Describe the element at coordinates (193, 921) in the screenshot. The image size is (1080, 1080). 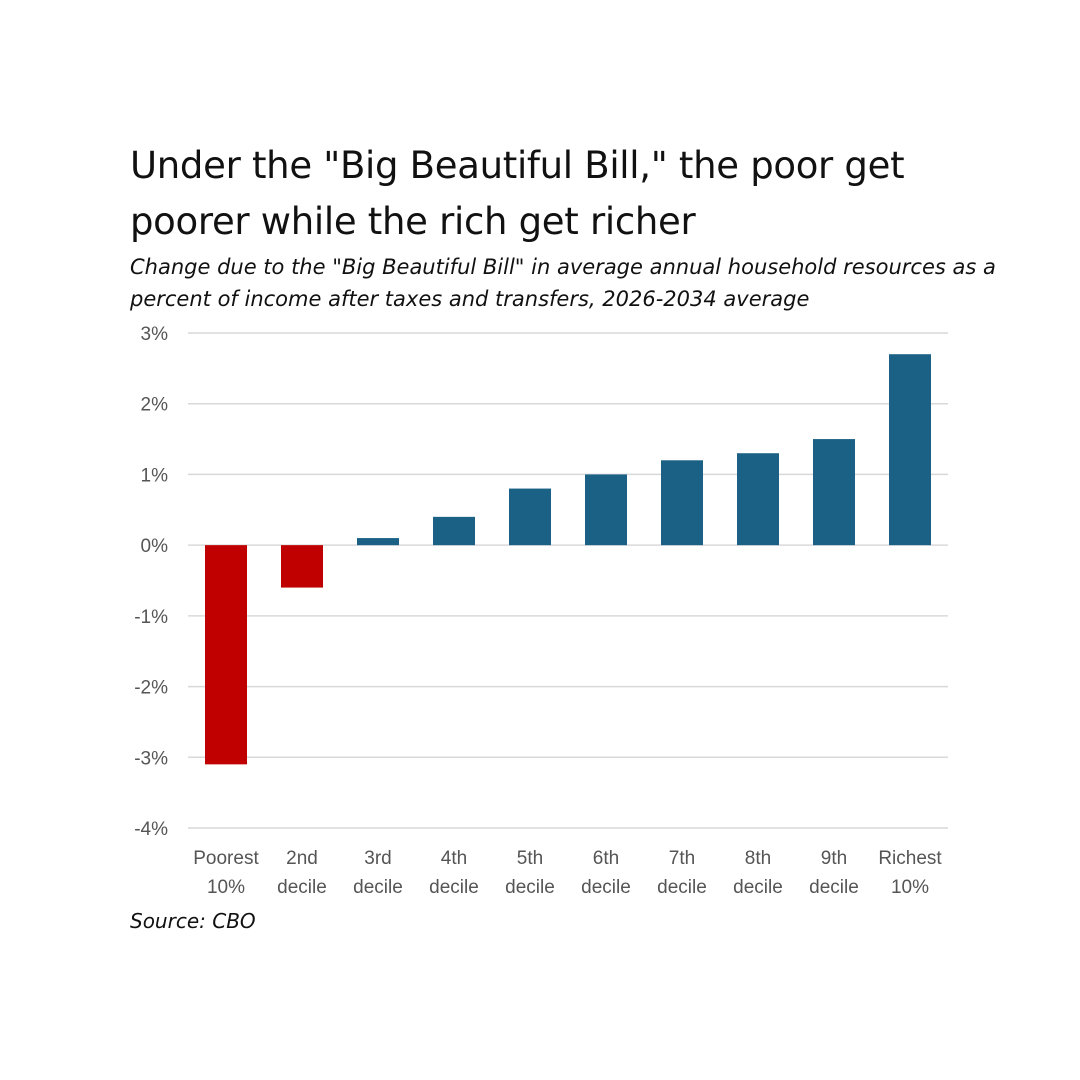
I see `source-note: Source: CBO` at that location.